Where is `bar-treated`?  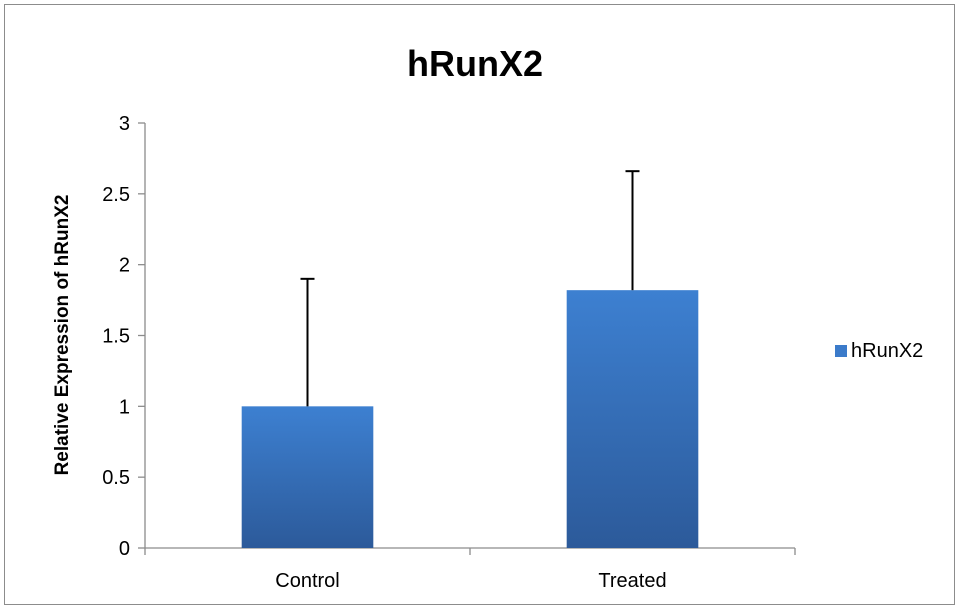 bar-treated is located at coordinates (632, 419).